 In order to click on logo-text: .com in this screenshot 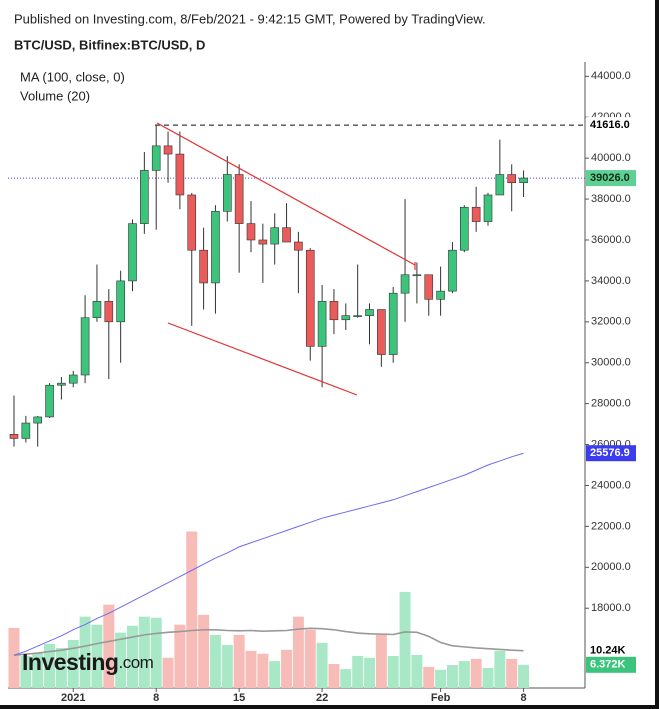, I will do `click(135, 662)`.